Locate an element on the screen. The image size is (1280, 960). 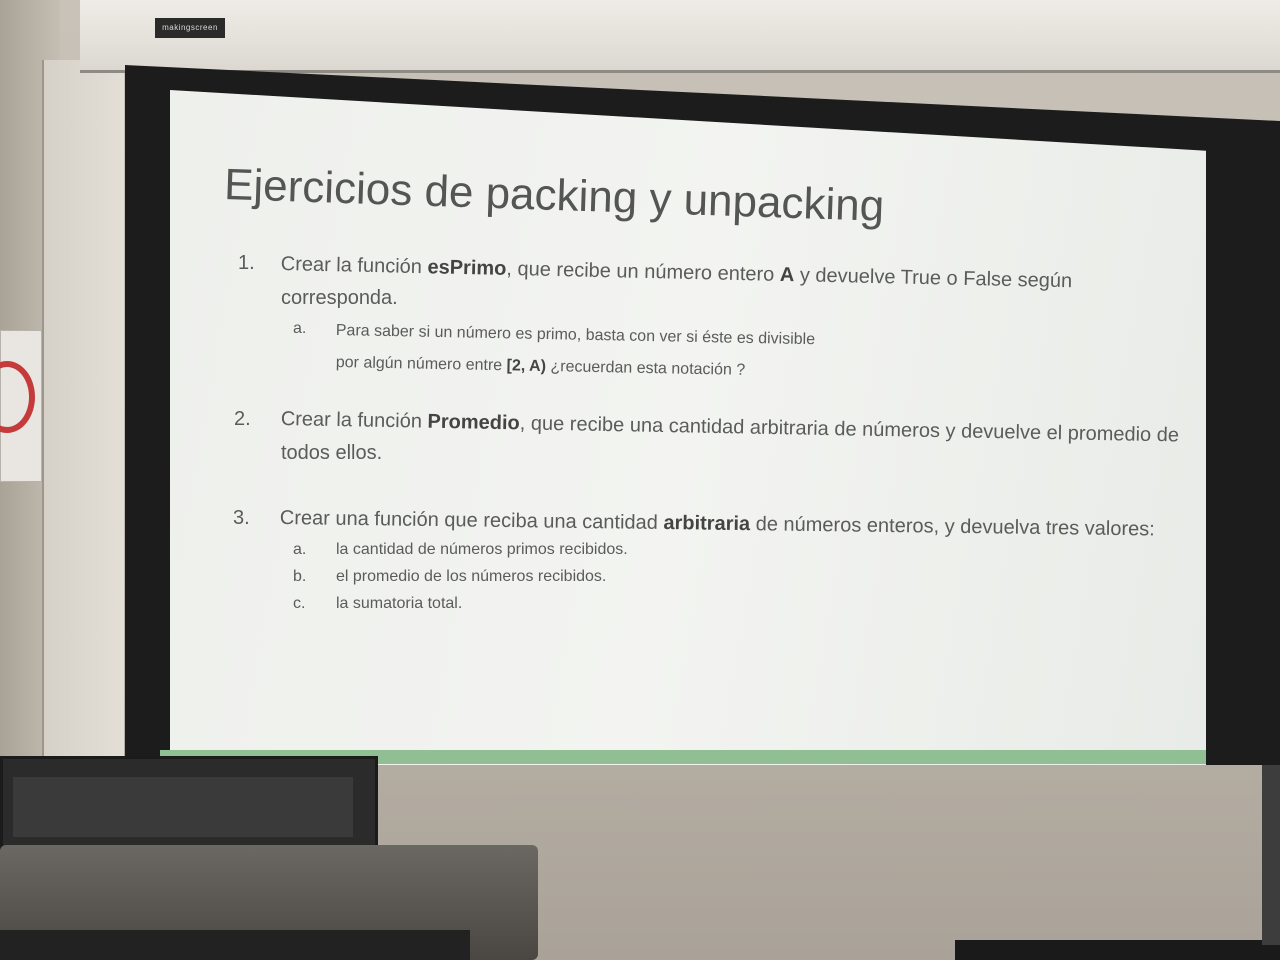
item-2-line-2: todos ellos. is located at coordinates (332, 453).